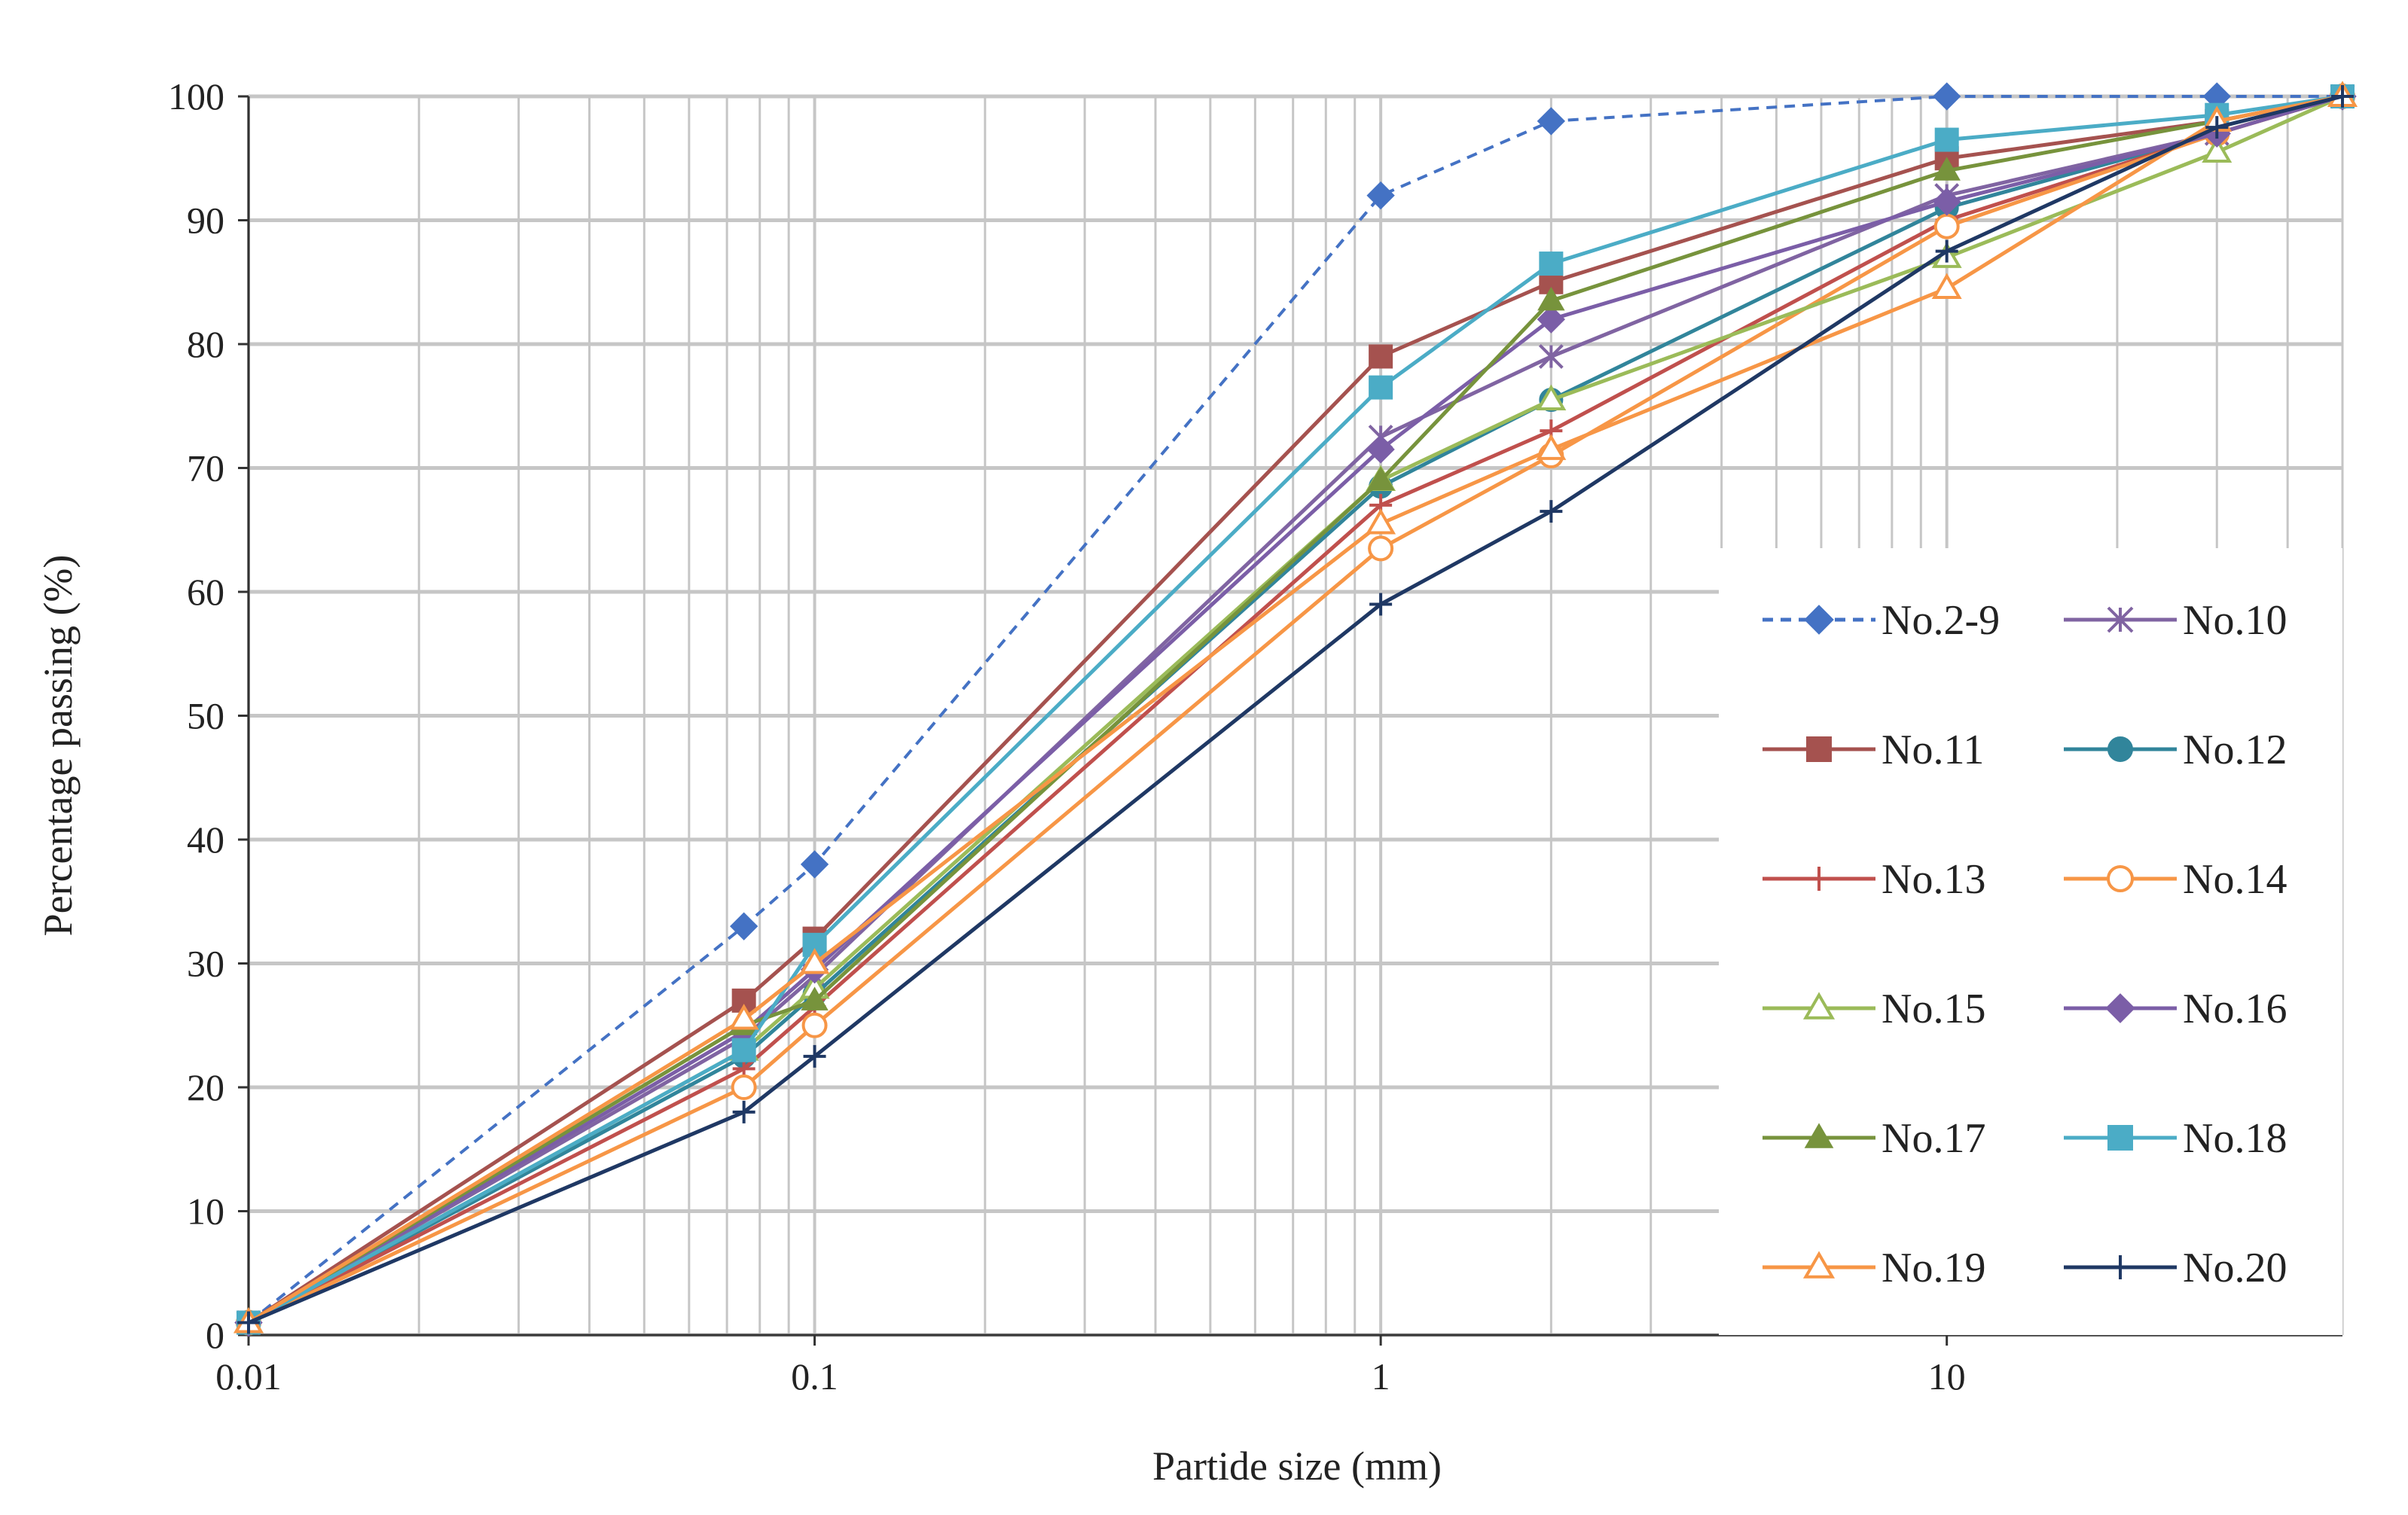 This screenshot has height=1515, width=2408. I want to click on legend-item-no-20: No.20, so click(2175, 1268).